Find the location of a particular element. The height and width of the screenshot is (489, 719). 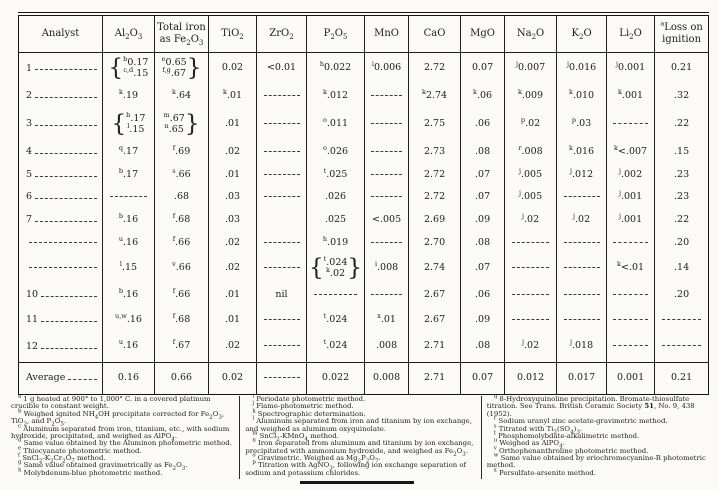

table-cell: k<.01 is located at coordinates (630, 268).